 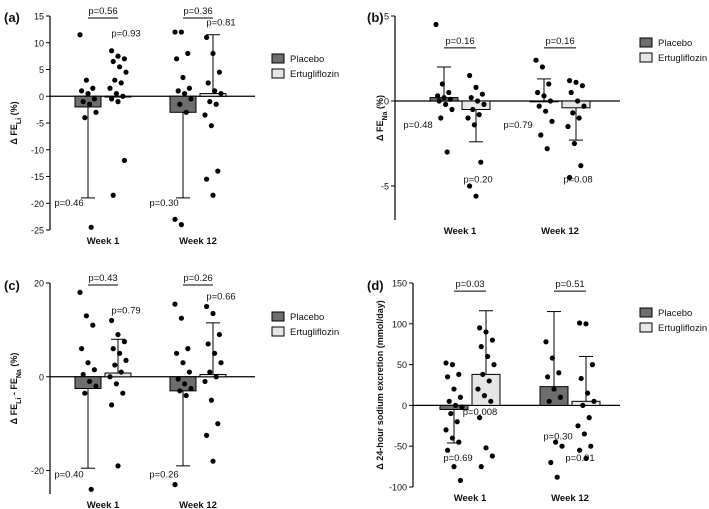 What do you see at coordinates (380, 385) in the screenshot?
I see `y-axis-label: Δ 24-hour sodium excretion (mmol/day)` at bounding box center [380, 385].